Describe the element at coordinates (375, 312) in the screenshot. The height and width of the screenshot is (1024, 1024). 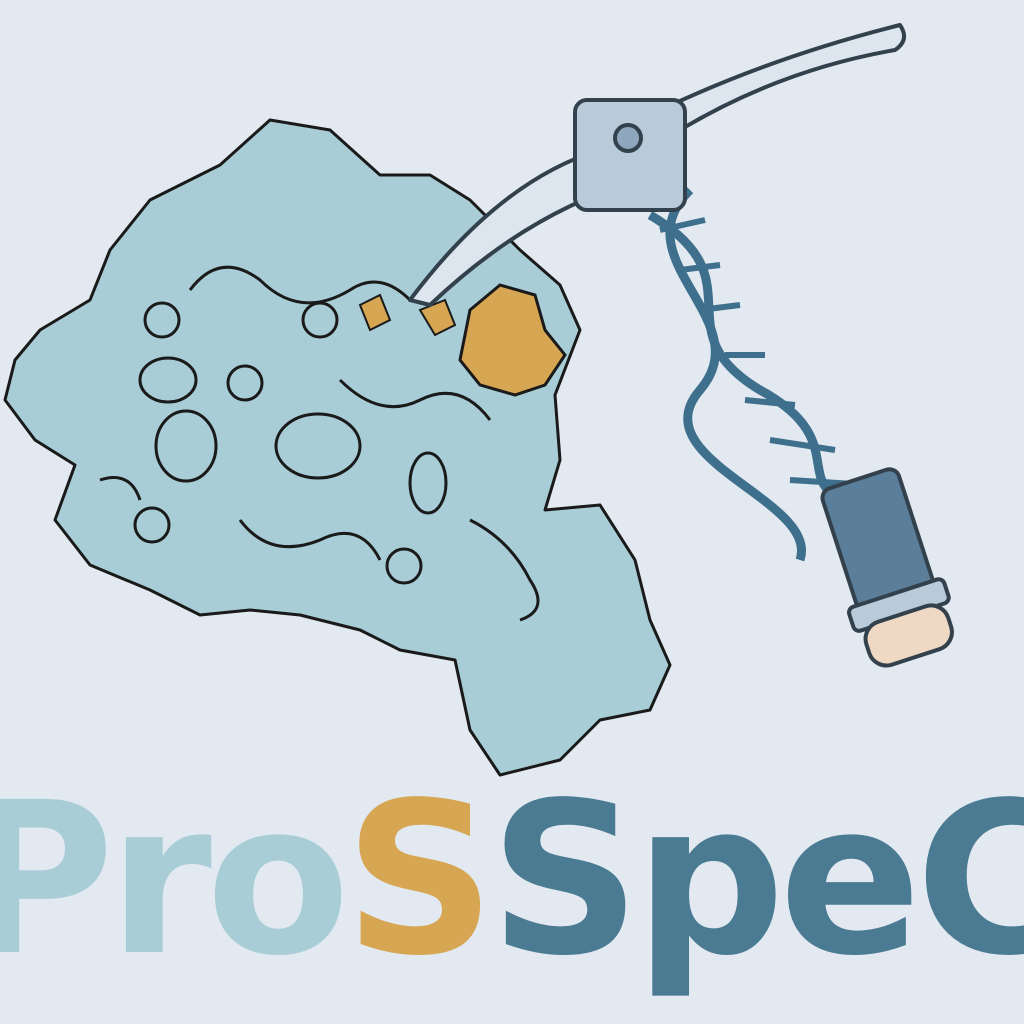
I see `active-site-patch-small` at that location.